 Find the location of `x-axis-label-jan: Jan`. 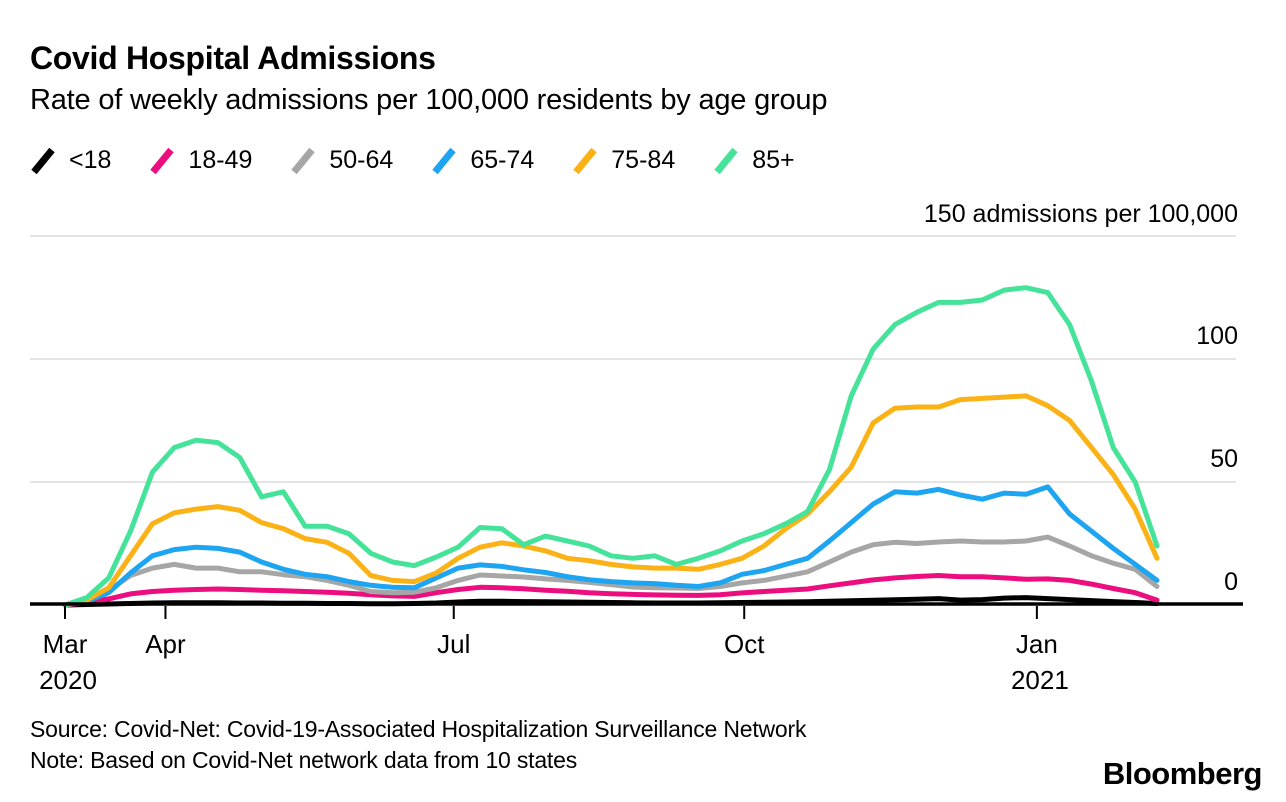

x-axis-label-jan: Jan is located at coordinates (1037, 644).